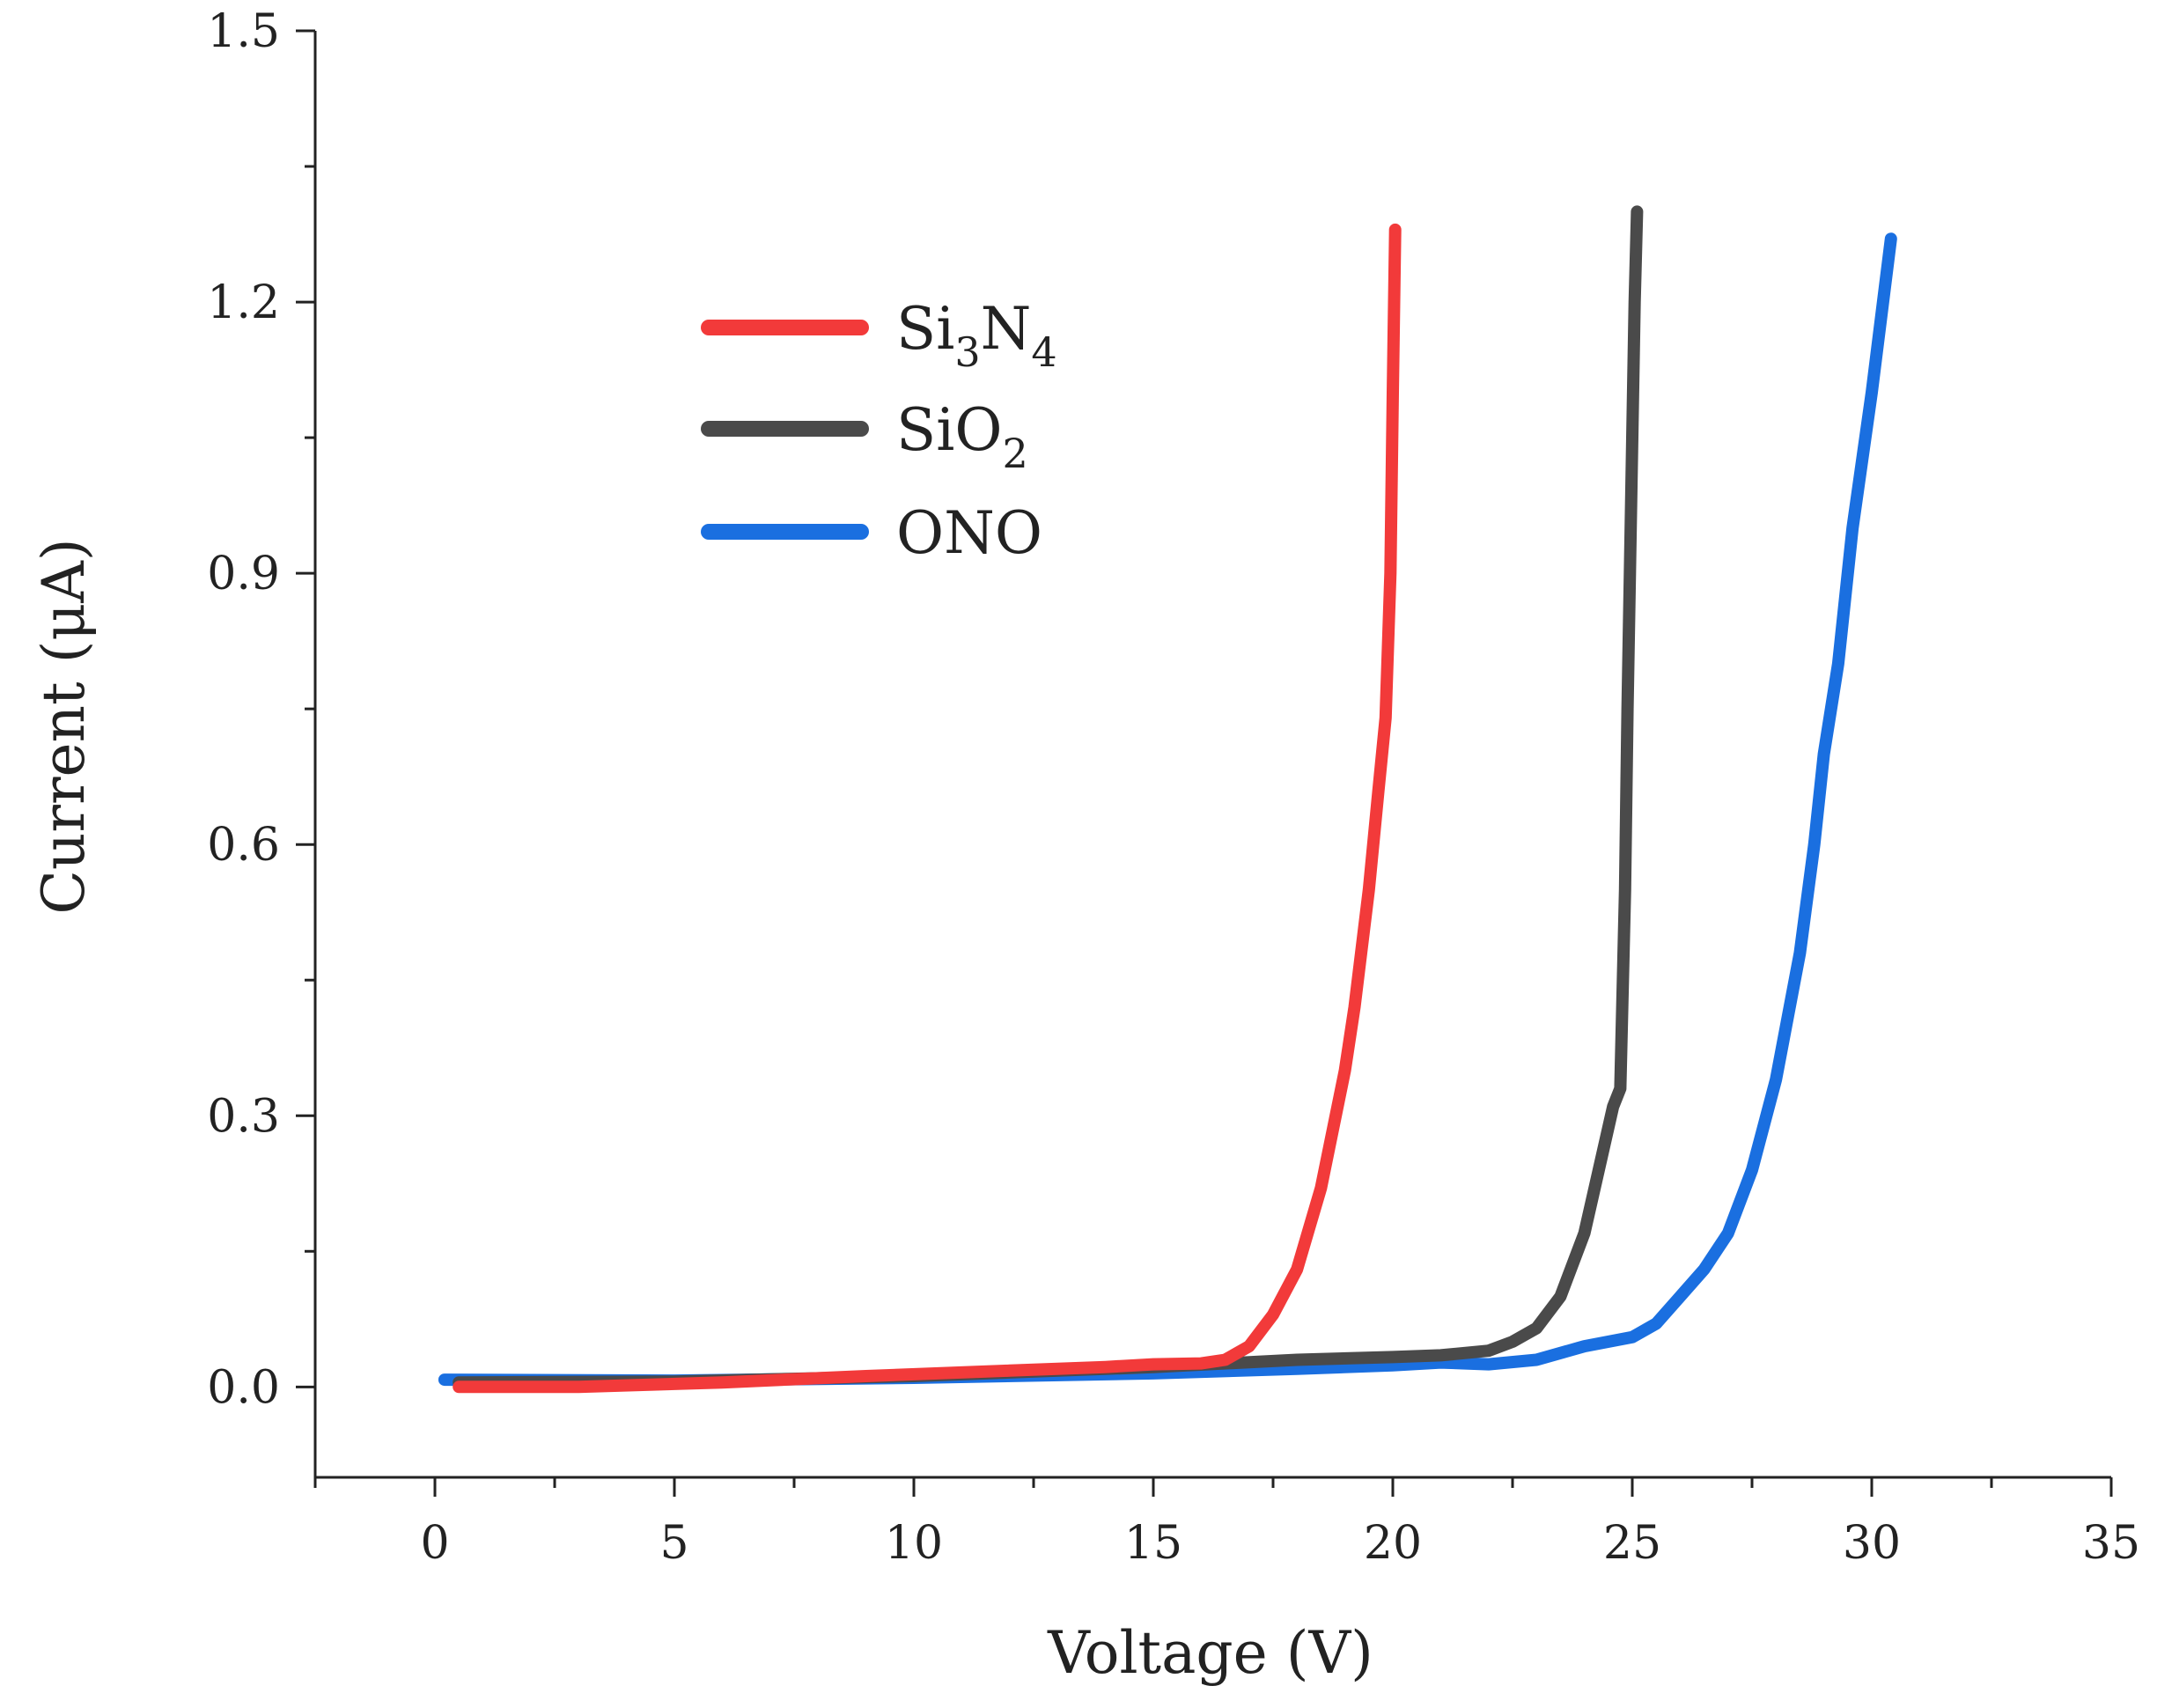 Image resolution: width=2157 pixels, height=1708 pixels. What do you see at coordinates (64, 726) in the screenshot?
I see `y-axis-title: Current (μA)` at bounding box center [64, 726].